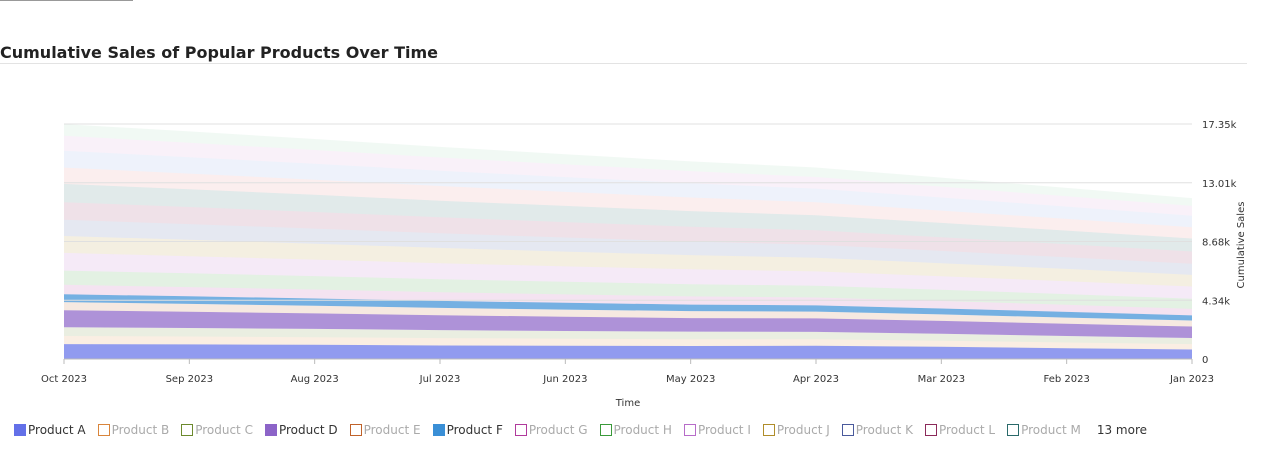 This screenshot has width=1280, height=454. I want to click on area-series-product-i, so click(628, 275).